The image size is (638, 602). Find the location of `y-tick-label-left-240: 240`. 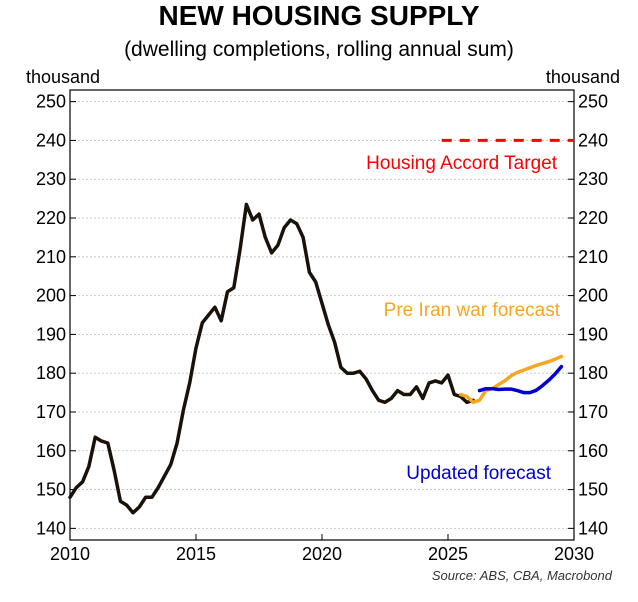

y-tick-label-left-240: 240 is located at coordinates (51, 140).